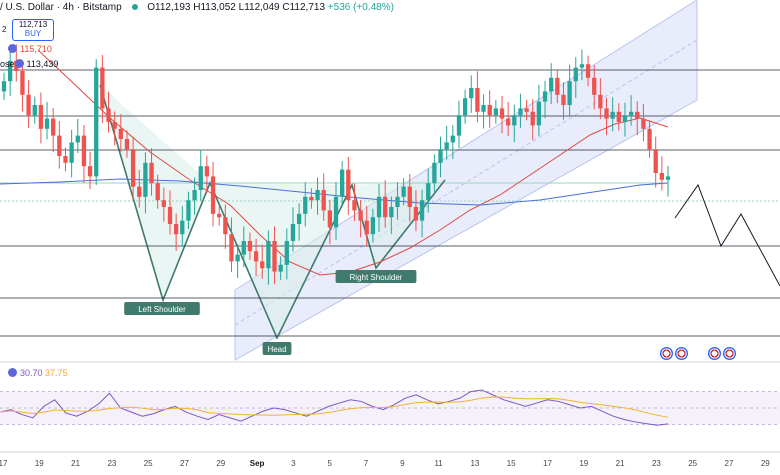 The width and height of the screenshot is (780, 475). I want to click on left-shoulder-label-bg, so click(162, 308).